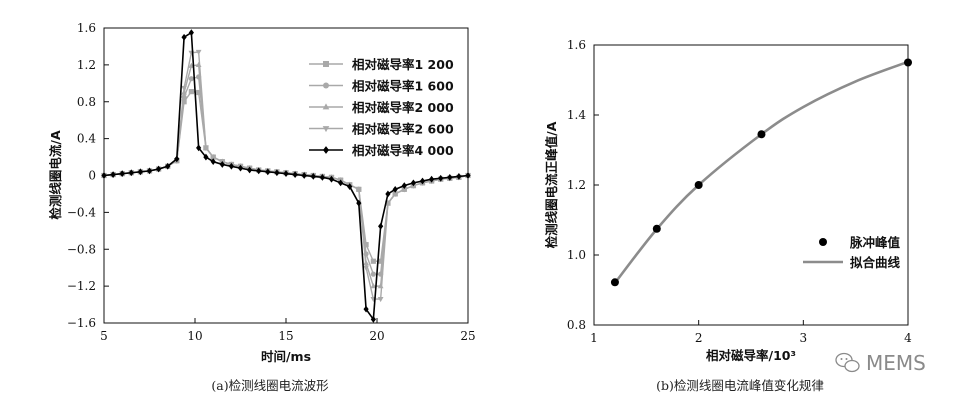 The image size is (968, 402). I want to click on y-tick-label: −1.6, so click(81, 323).